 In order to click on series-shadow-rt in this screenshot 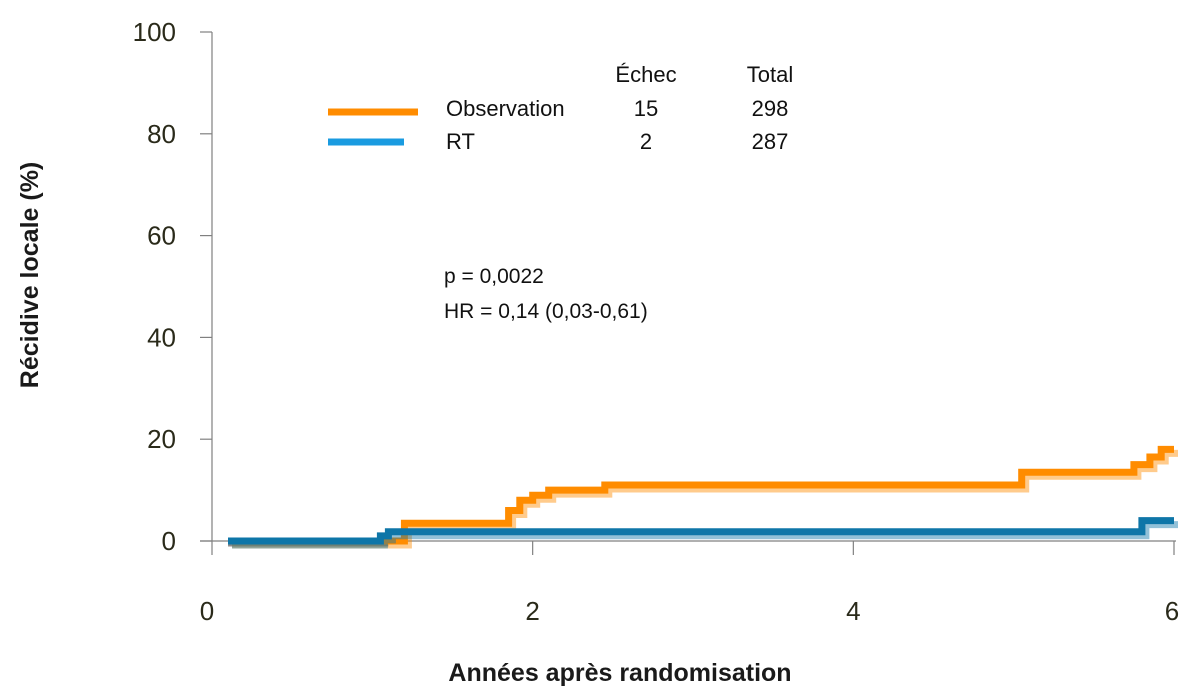, I will do `click(705, 535)`.